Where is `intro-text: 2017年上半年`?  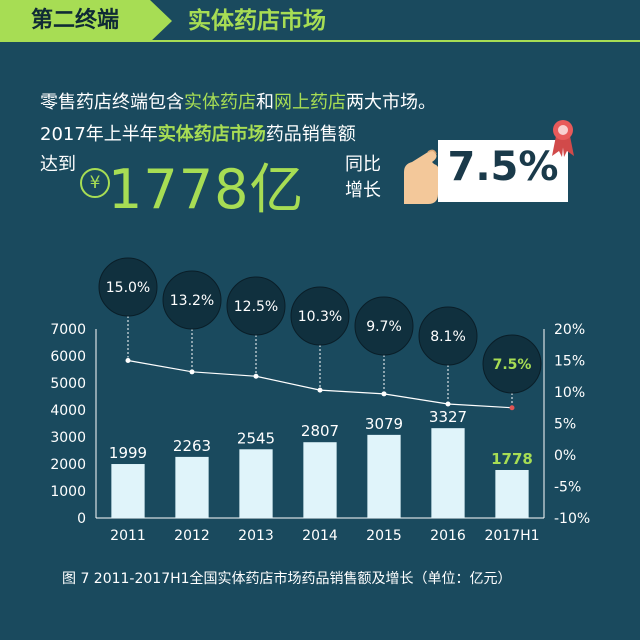
intro-text: 2017年上半年 is located at coordinates (99, 134).